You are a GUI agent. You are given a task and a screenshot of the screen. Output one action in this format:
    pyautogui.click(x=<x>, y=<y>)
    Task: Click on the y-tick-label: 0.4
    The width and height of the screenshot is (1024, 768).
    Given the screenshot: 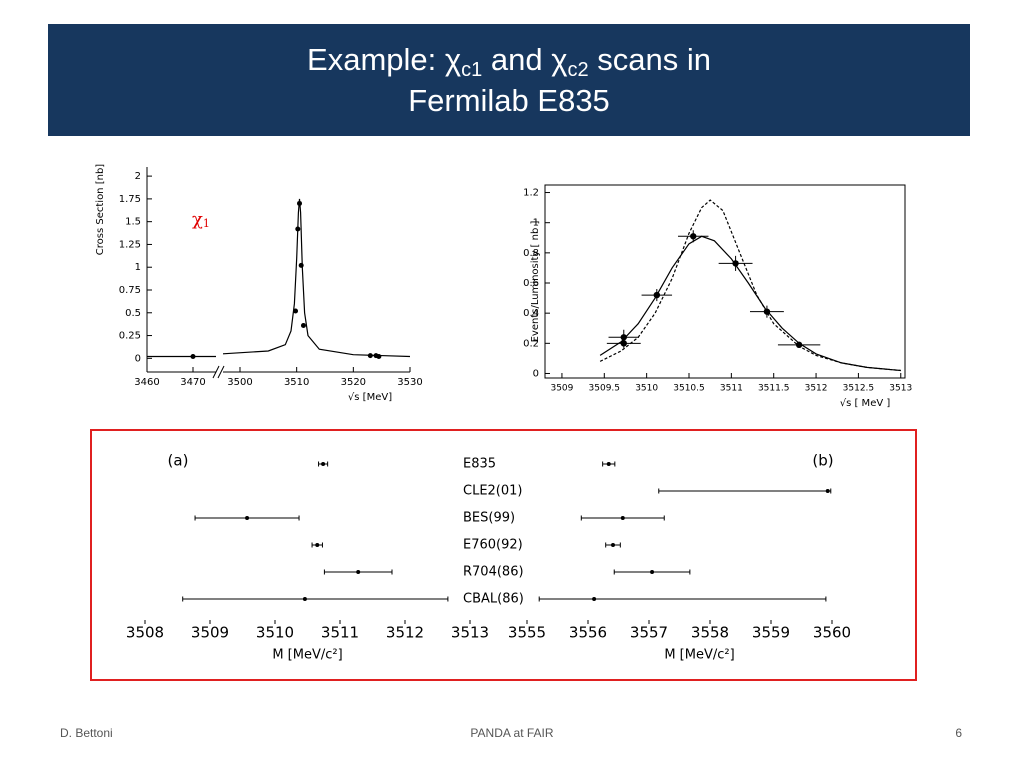 What is the action you would take?
    pyautogui.click(x=531, y=313)
    